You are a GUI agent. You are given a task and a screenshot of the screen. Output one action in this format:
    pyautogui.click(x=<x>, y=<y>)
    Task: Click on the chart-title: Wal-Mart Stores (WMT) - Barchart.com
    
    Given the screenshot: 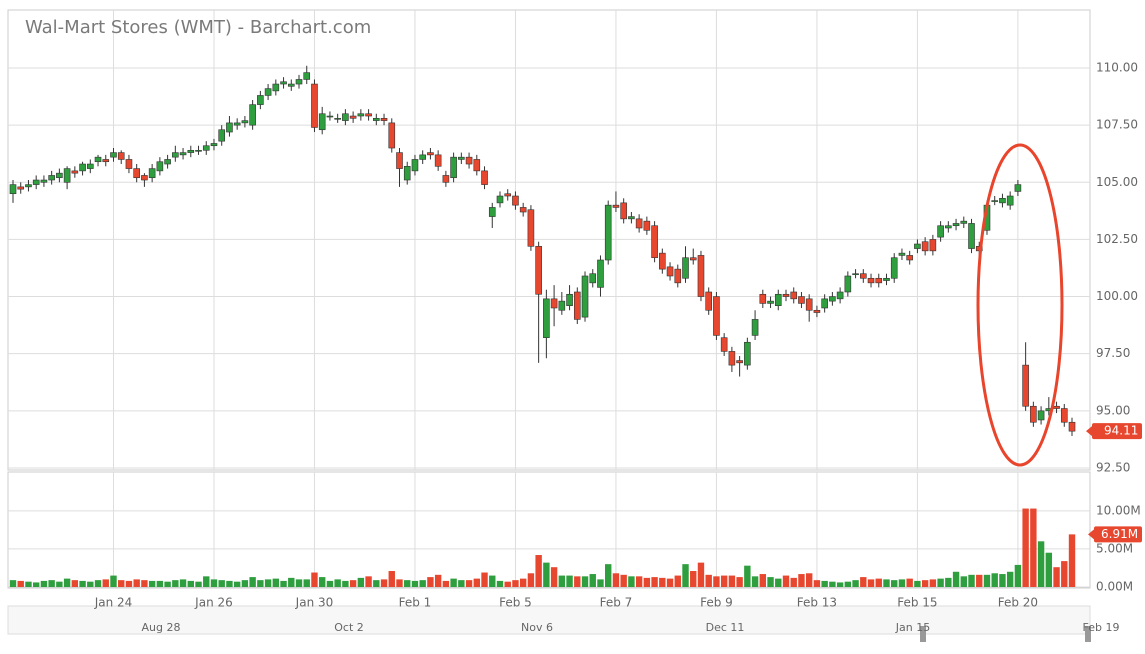 What is the action you would take?
    pyautogui.click(x=198, y=27)
    